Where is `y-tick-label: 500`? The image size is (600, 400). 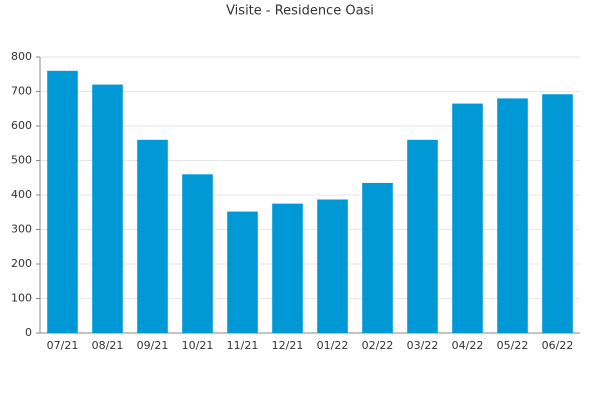
y-tick-label: 500 is located at coordinates (21, 160).